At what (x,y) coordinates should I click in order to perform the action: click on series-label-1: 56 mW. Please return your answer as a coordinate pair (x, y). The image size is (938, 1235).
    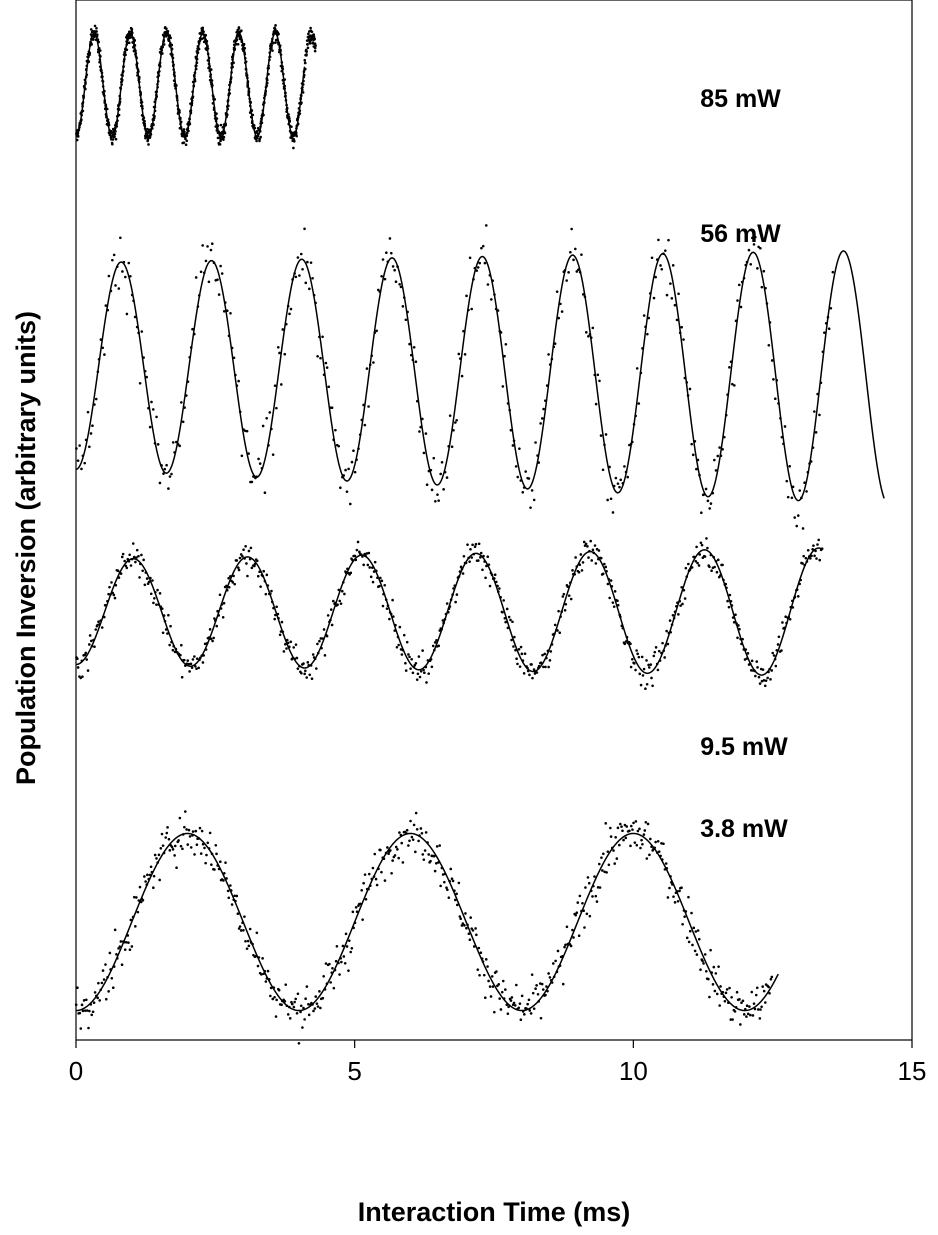
    Looking at the image, I should click on (740, 234).